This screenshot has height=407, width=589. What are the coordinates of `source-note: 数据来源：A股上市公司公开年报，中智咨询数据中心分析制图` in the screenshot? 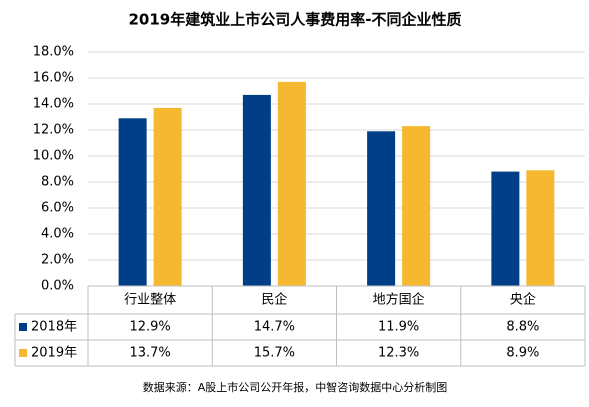 It's located at (295, 387).